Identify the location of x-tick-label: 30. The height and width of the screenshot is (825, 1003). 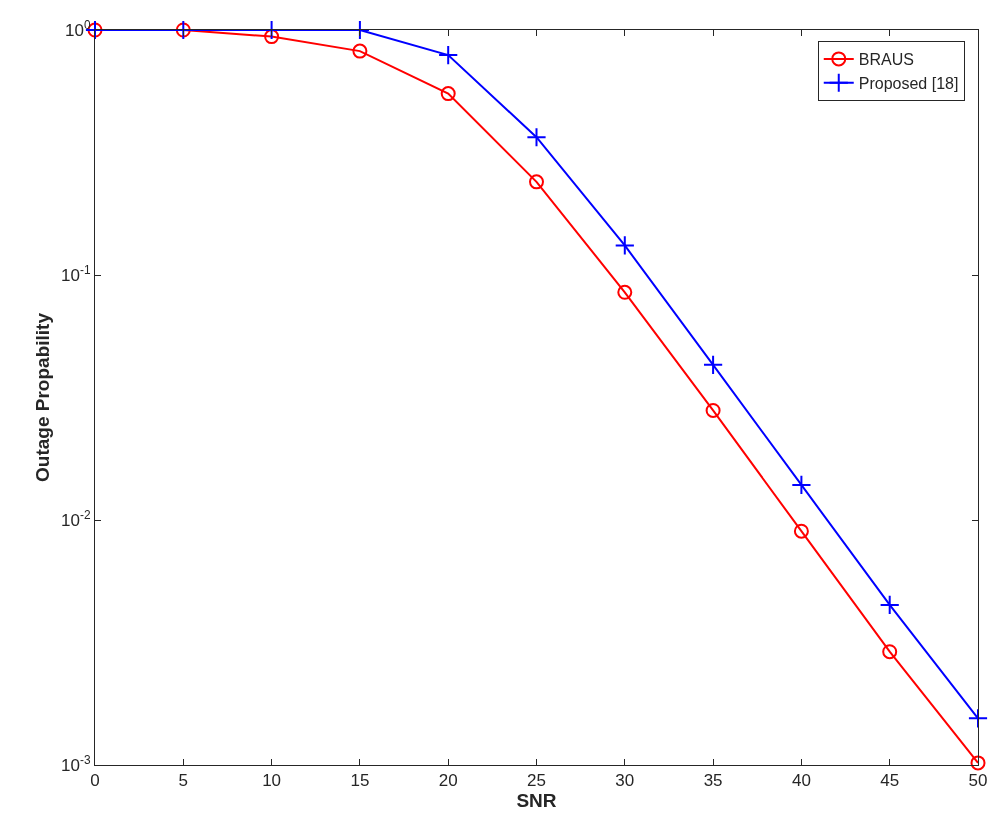
(625, 781).